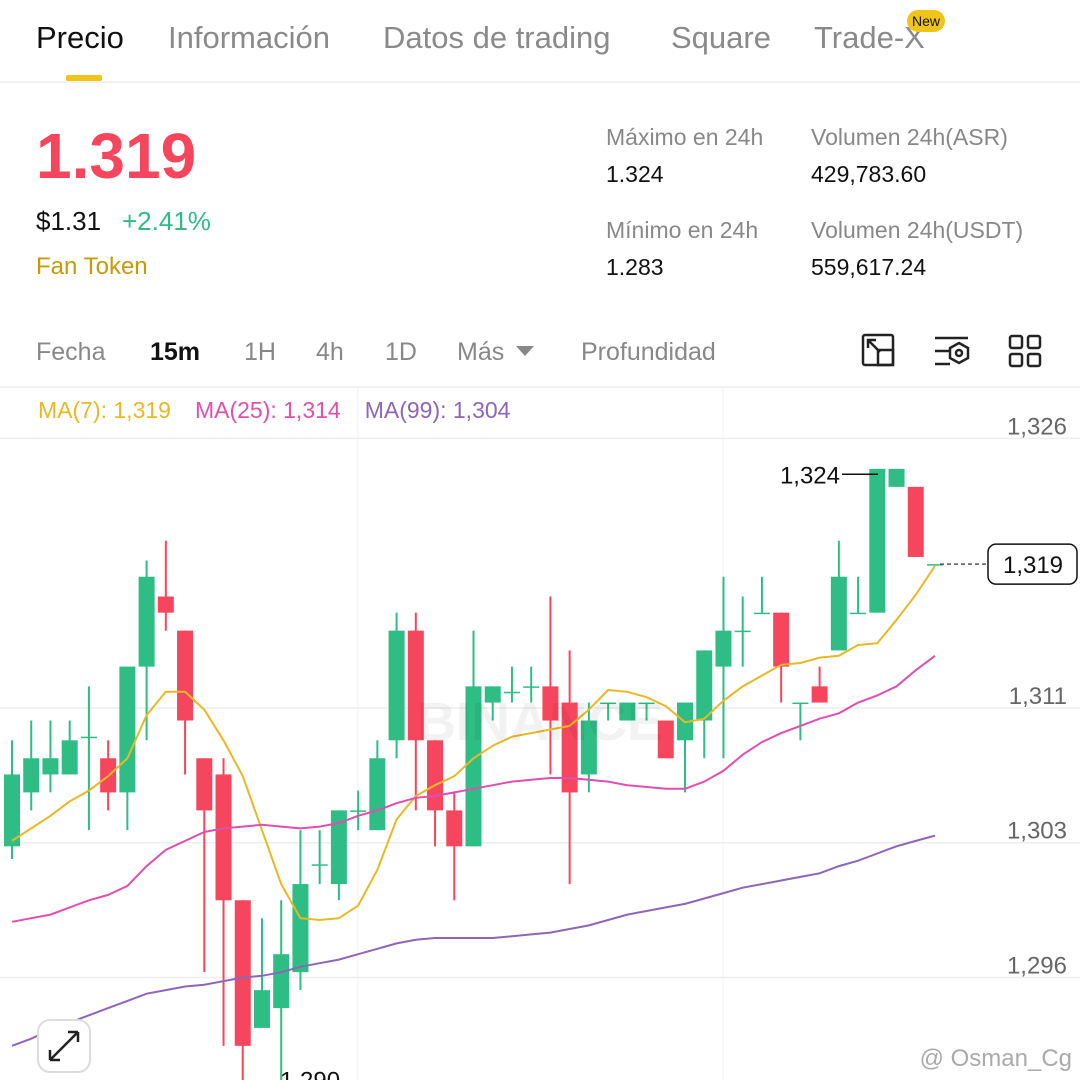  Describe the element at coordinates (104, 410) in the screenshot. I see `legend-entry: MA(7): 1,319` at that location.